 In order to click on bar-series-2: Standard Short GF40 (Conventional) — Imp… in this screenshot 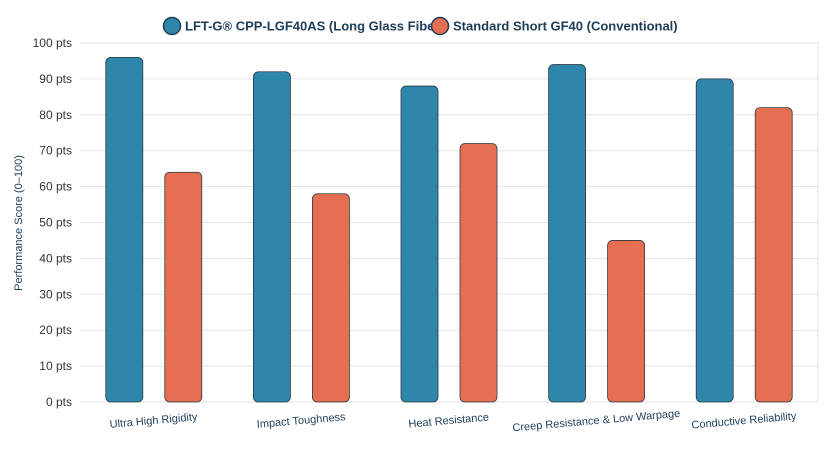, I will do `click(330, 298)`.